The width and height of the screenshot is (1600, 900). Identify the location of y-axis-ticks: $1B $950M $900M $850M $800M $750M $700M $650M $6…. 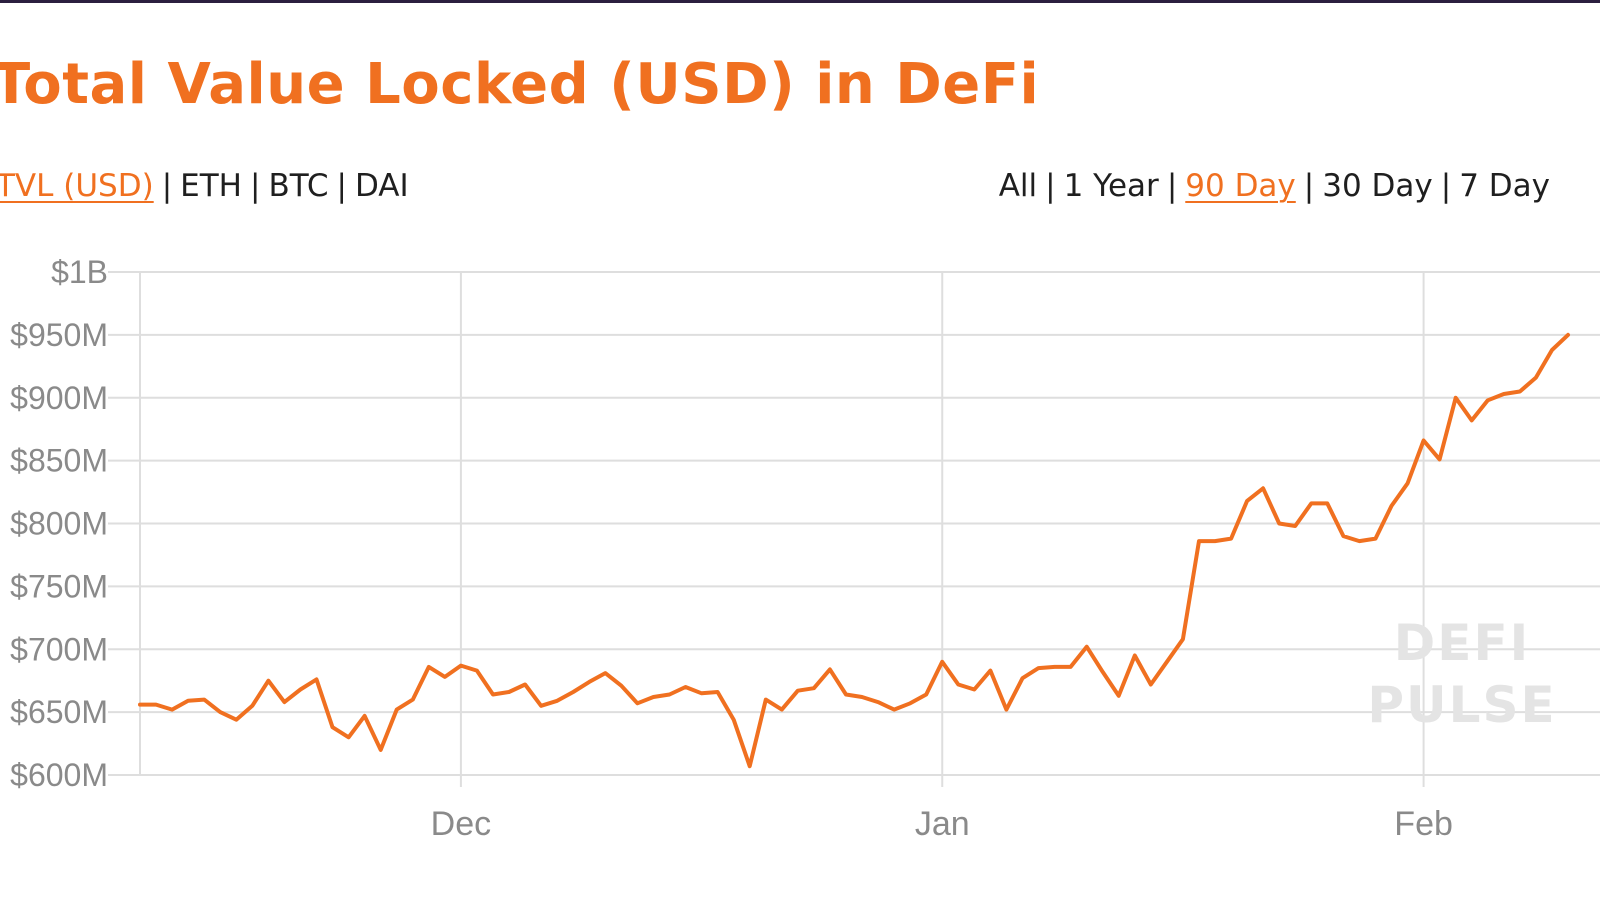
(59, 523).